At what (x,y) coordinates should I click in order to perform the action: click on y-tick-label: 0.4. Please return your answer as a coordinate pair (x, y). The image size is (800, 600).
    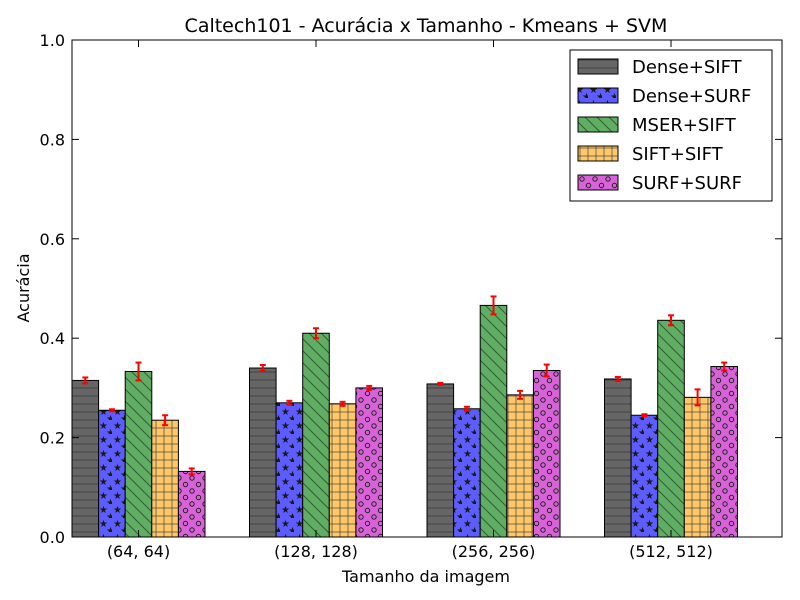
    Looking at the image, I should click on (52, 338).